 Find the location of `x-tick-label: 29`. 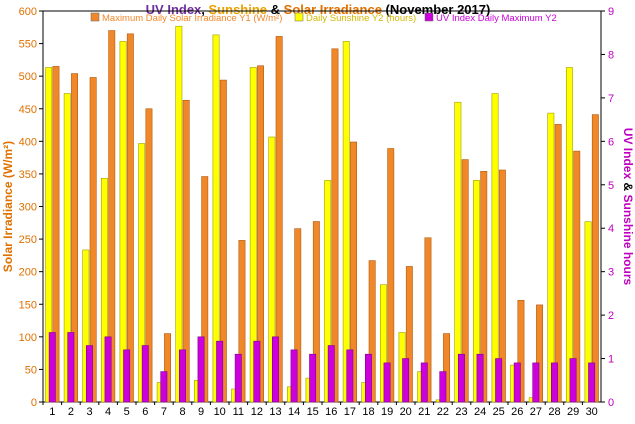

x-tick-label: 29 is located at coordinates (573, 412).